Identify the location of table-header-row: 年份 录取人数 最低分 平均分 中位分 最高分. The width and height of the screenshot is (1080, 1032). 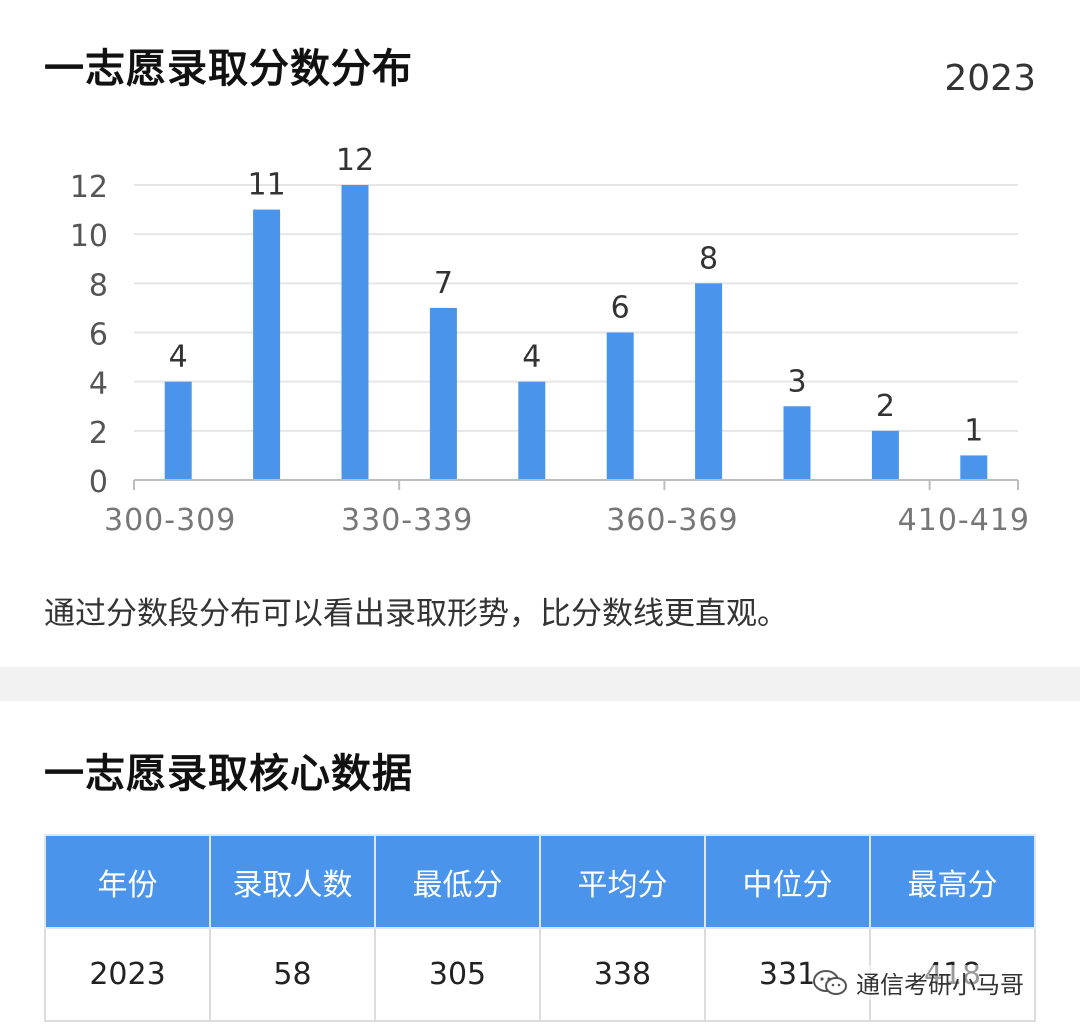
(540, 881).